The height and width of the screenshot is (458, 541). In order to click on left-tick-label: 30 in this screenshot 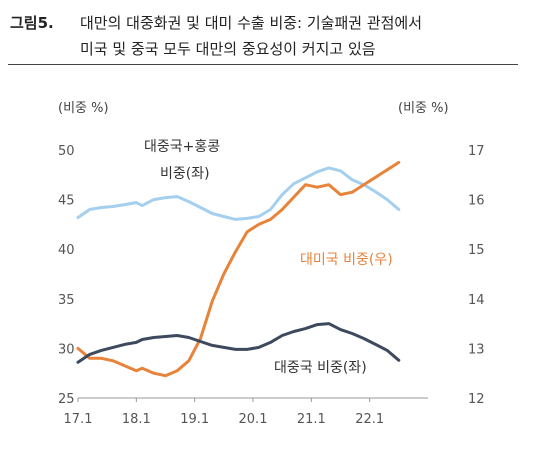, I will do `click(66, 349)`.